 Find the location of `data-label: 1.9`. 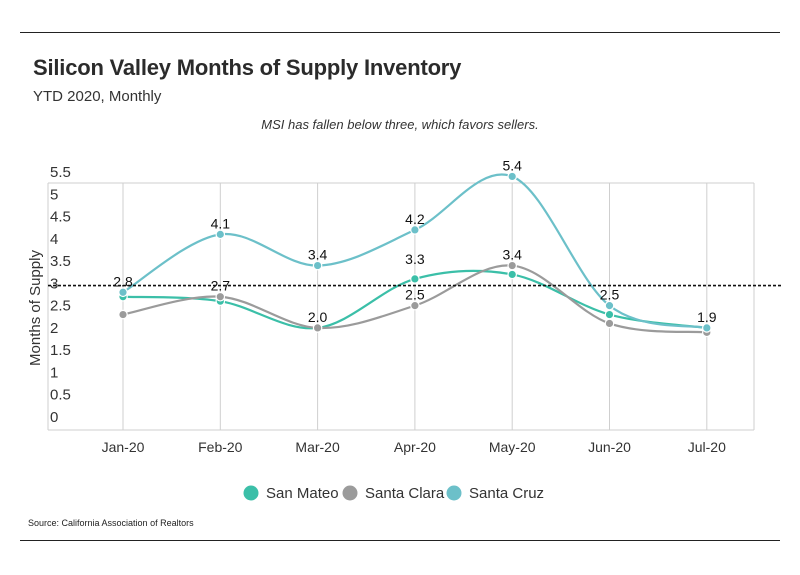

data-label: 1.9 is located at coordinates (707, 317).